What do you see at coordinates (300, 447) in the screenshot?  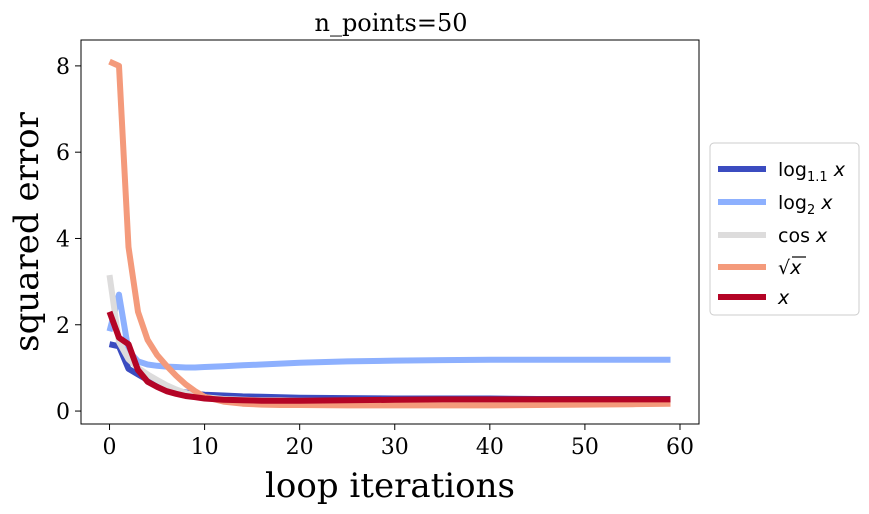 I see `x-tick-label: 20` at bounding box center [300, 447].